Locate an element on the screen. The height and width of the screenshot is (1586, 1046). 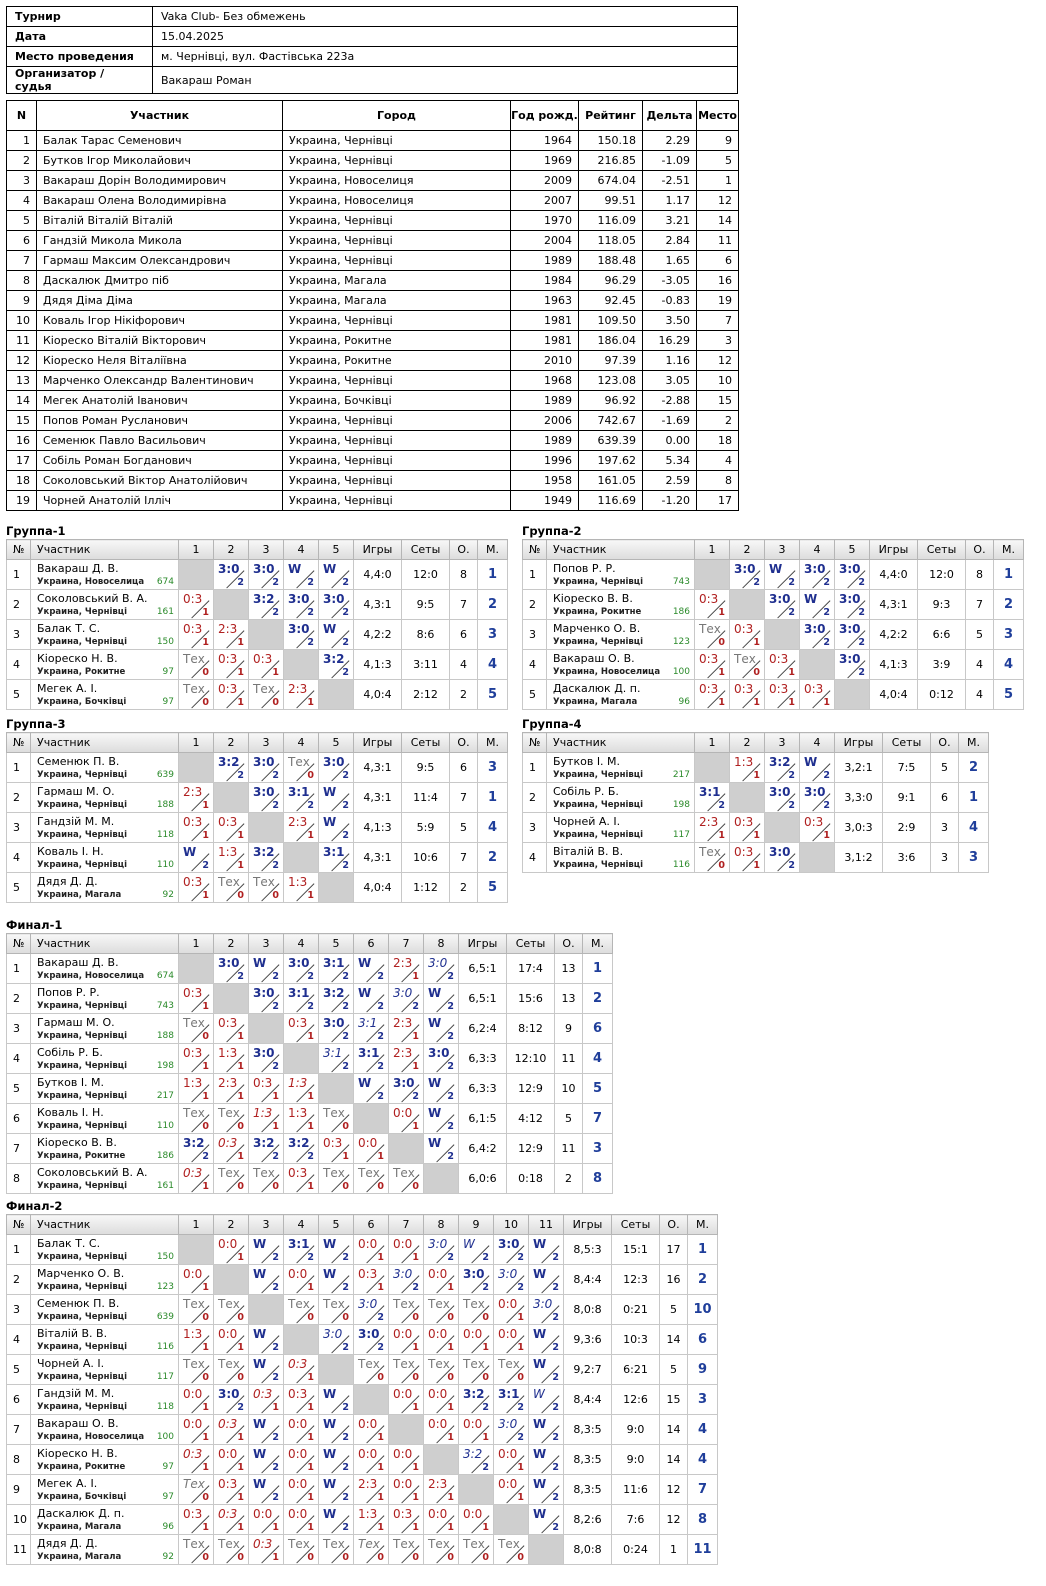
player-rating: 161 is located at coordinates (165, 612).